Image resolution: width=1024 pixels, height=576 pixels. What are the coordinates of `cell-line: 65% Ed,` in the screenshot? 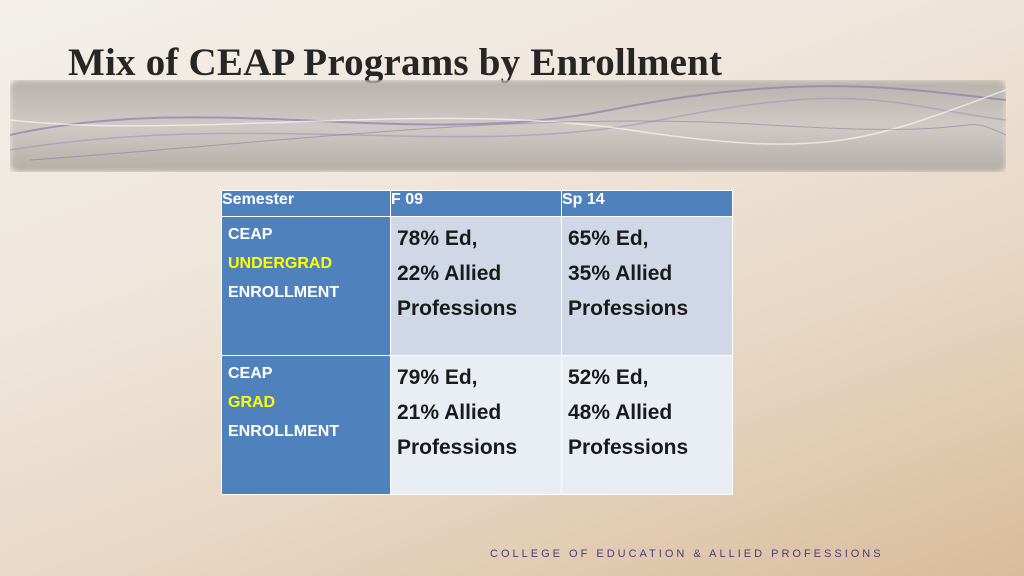 It's located at (608, 238).